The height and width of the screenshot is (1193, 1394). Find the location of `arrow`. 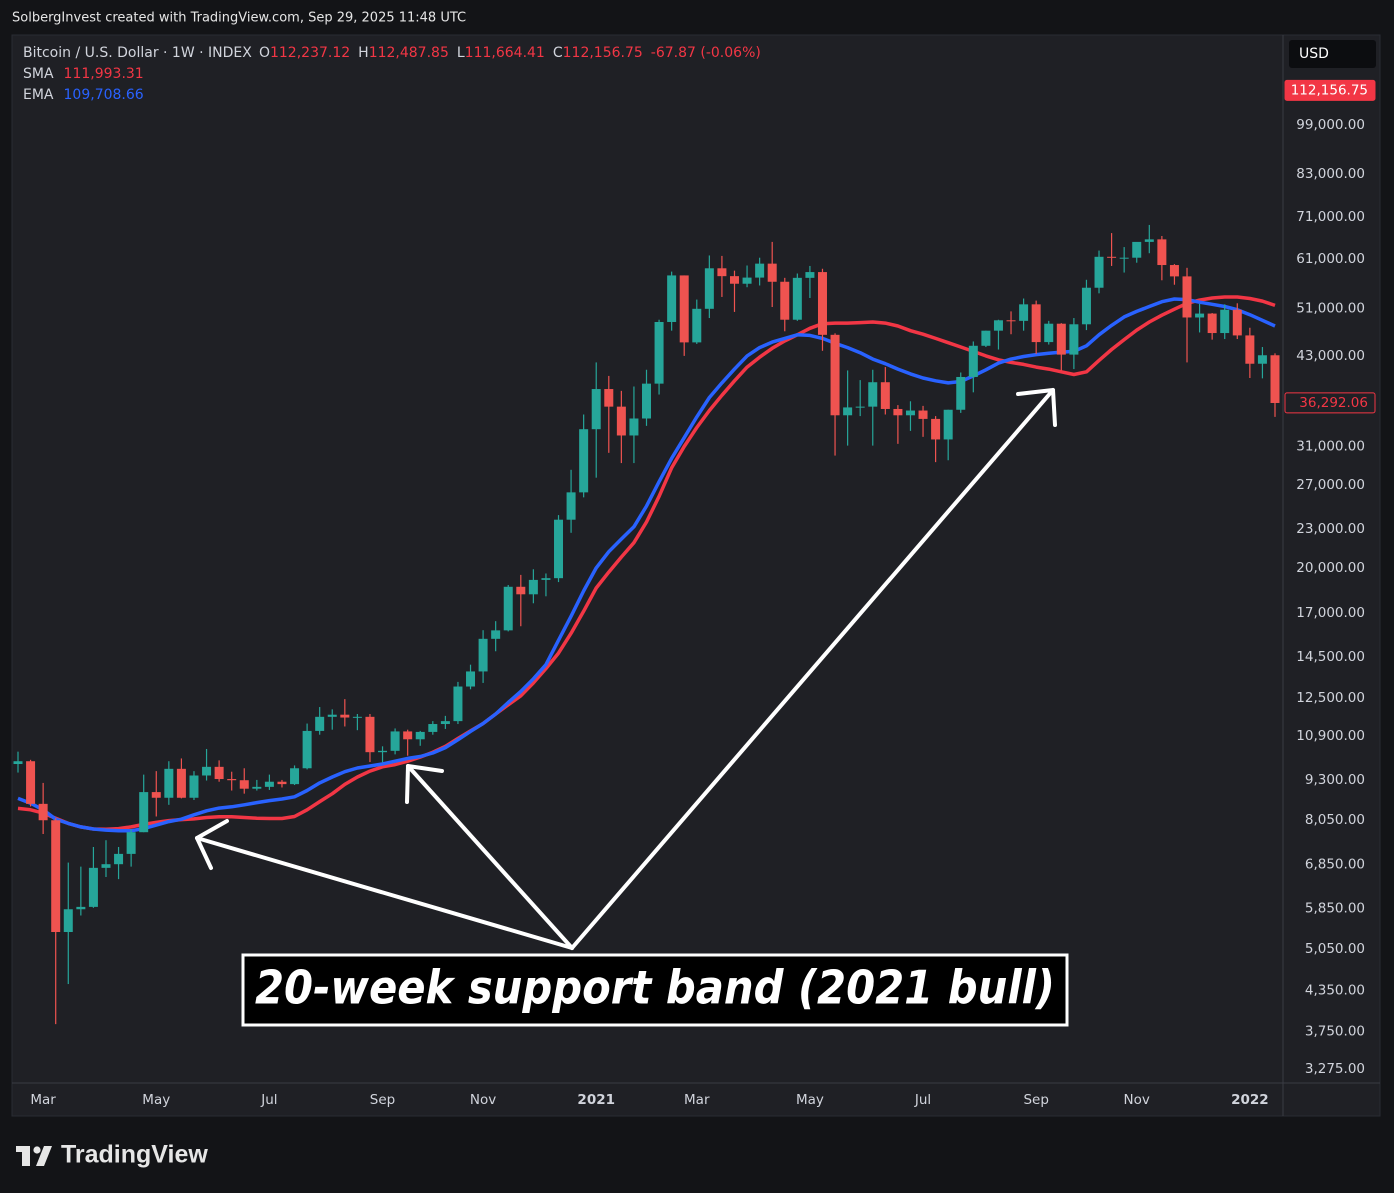

arrow is located at coordinates (490, 857).